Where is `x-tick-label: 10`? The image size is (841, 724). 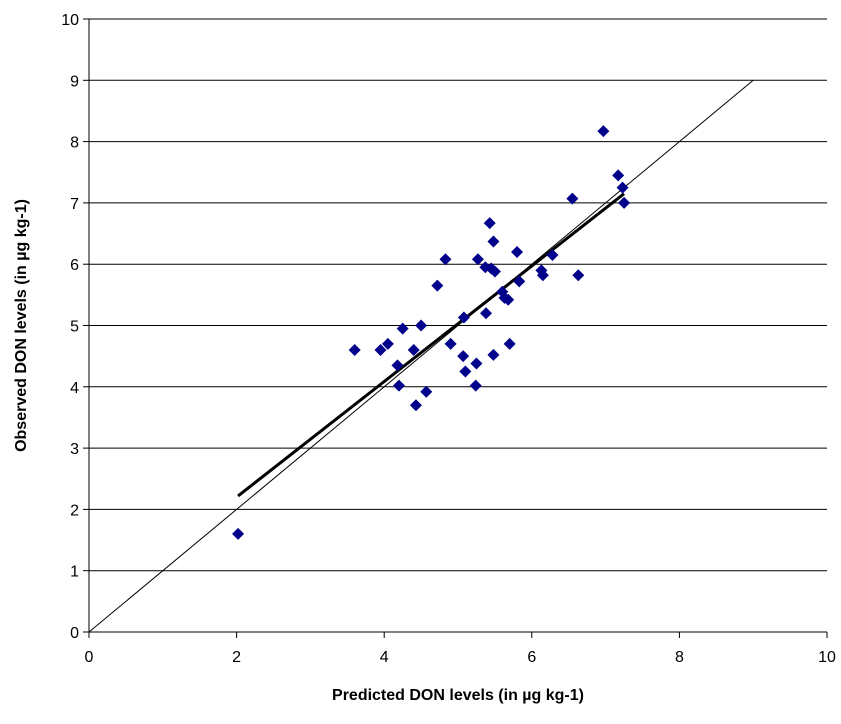
x-tick-label: 10 is located at coordinates (827, 657).